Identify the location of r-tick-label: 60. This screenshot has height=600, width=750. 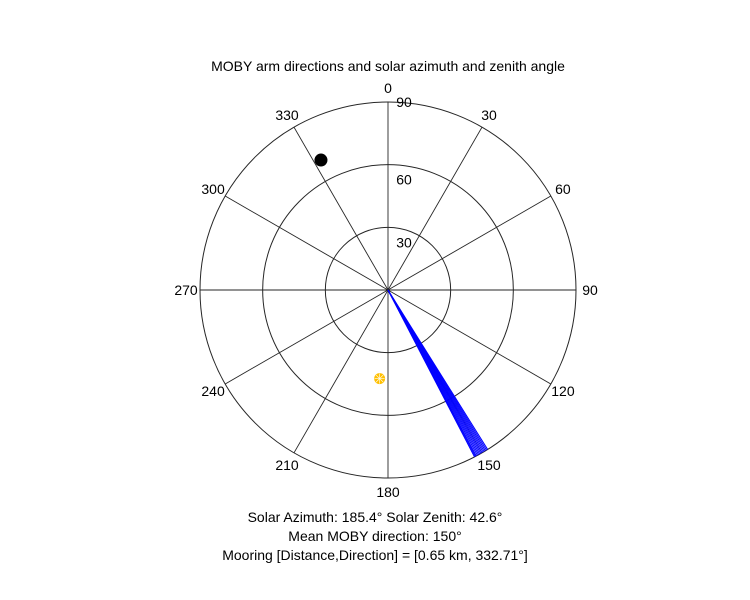
(404, 180).